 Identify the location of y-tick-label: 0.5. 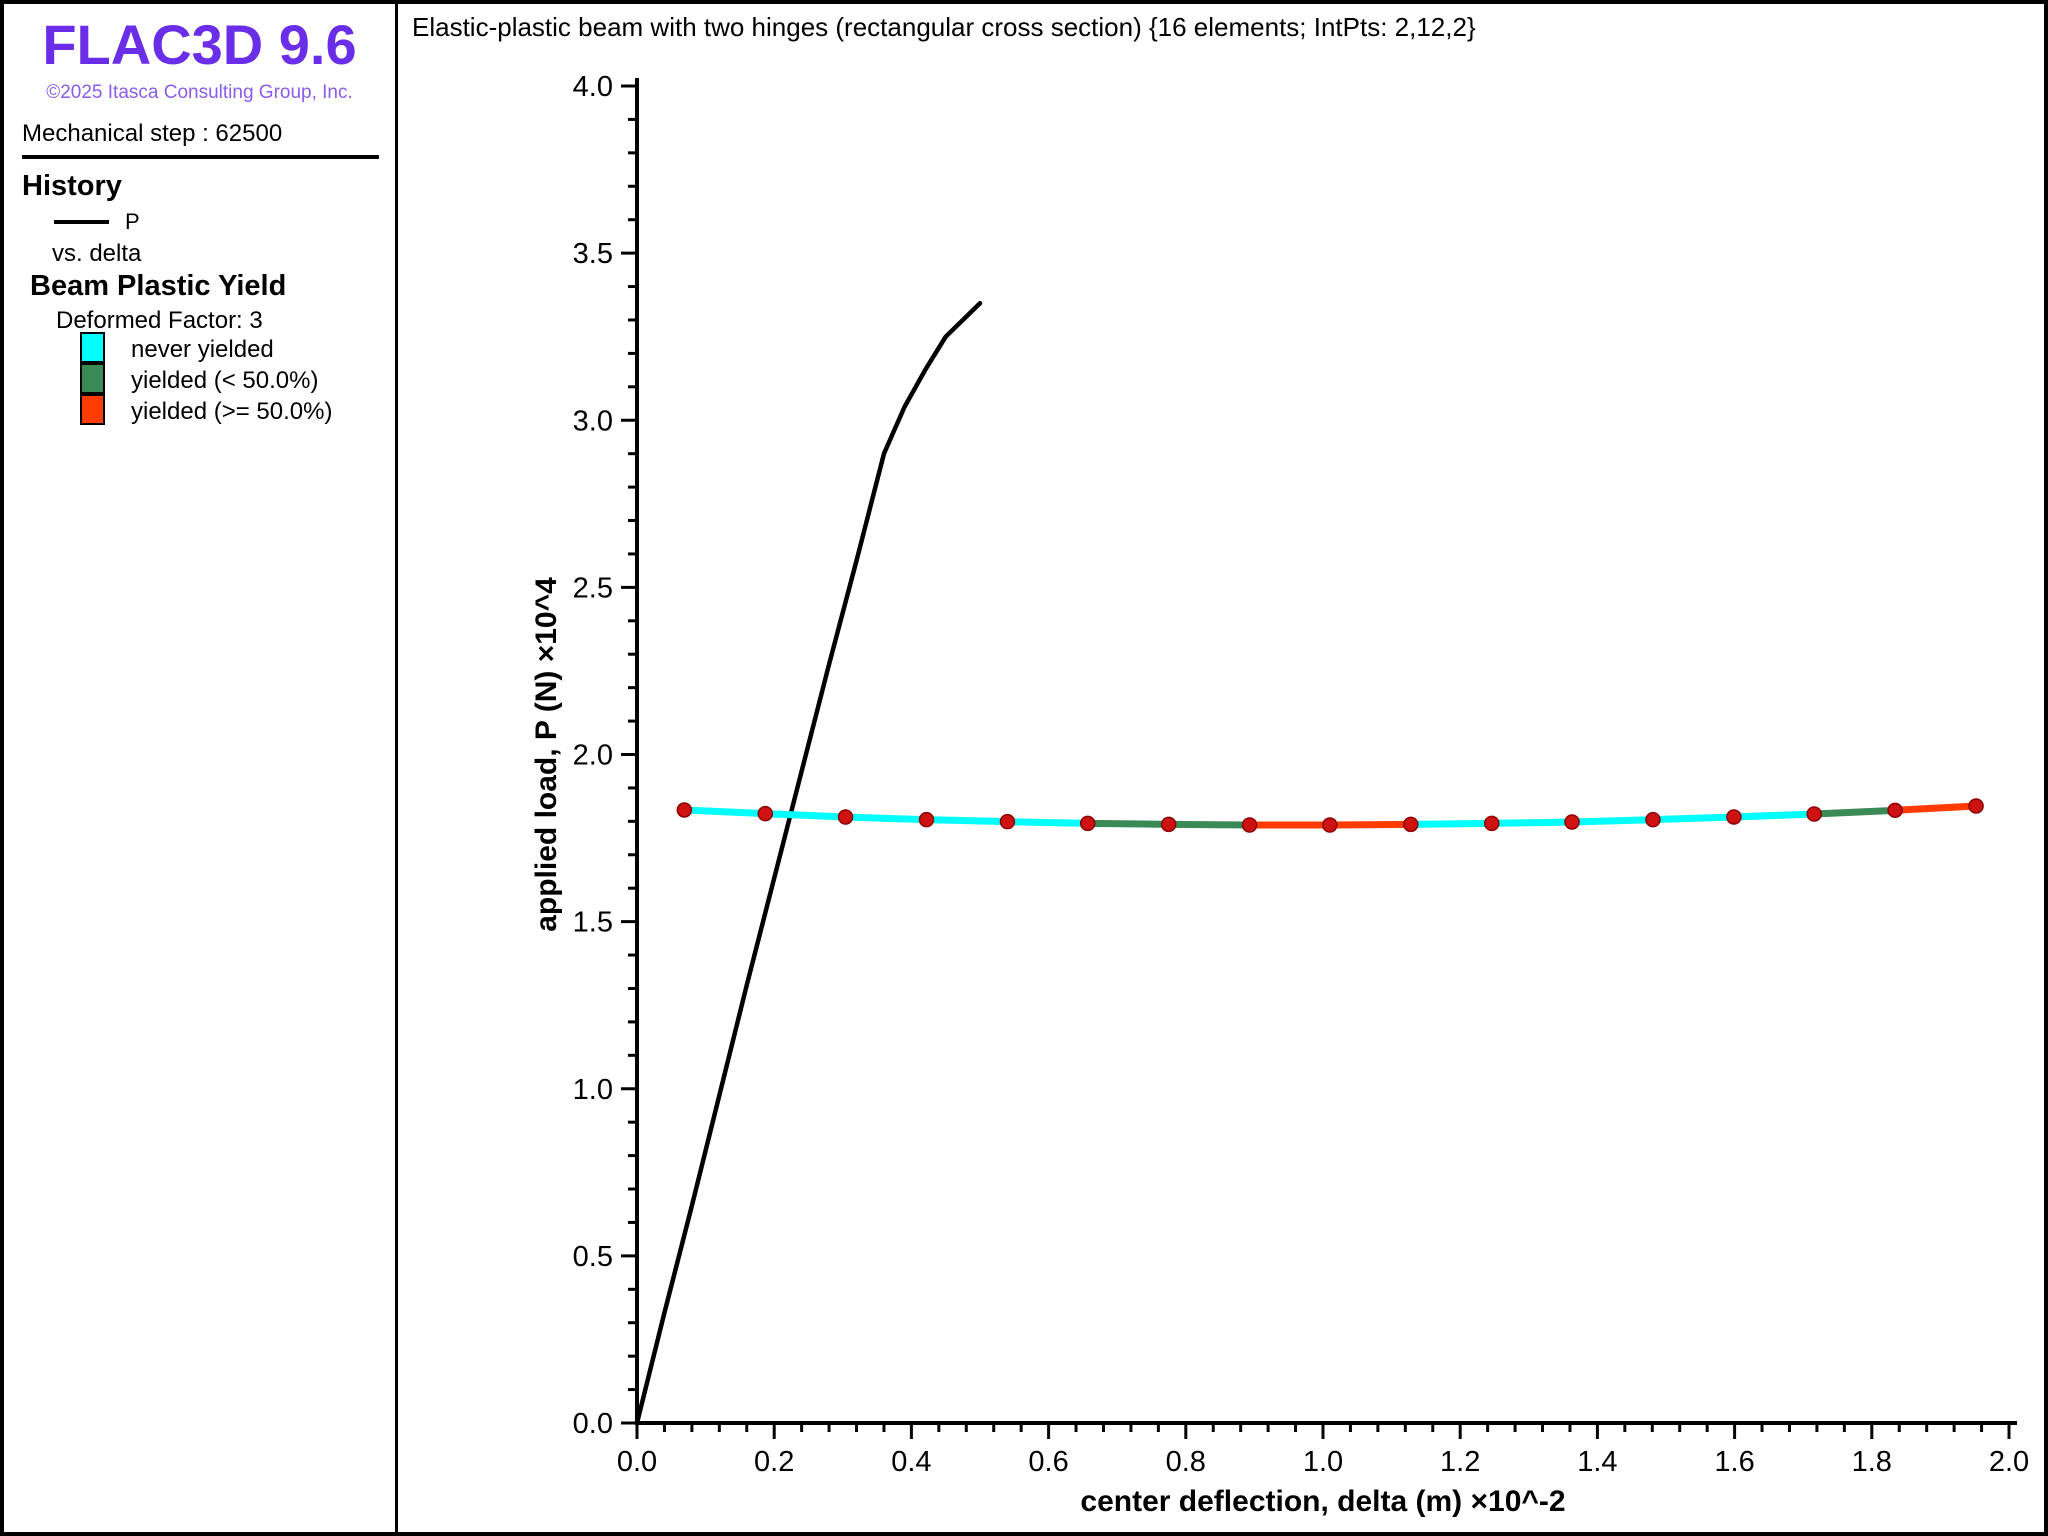
(593, 1257).